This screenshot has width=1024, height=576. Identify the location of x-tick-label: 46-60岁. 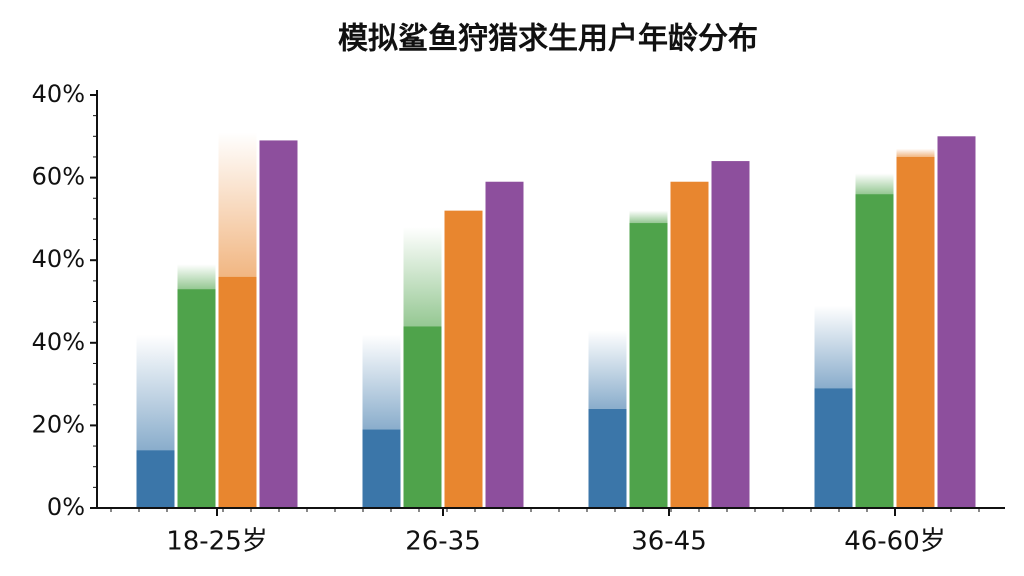
(895, 542).